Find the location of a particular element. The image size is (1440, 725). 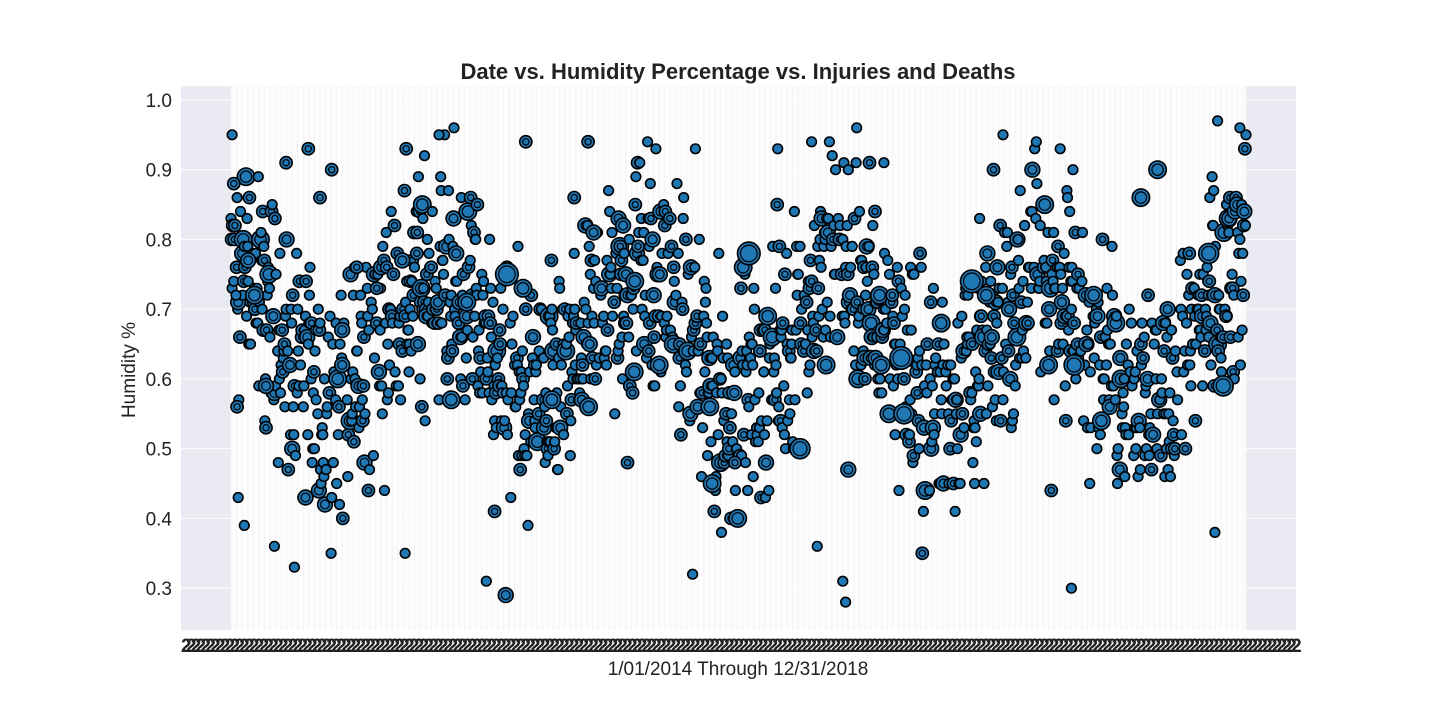

y-tick-label: 0.6 is located at coordinates (159, 380).